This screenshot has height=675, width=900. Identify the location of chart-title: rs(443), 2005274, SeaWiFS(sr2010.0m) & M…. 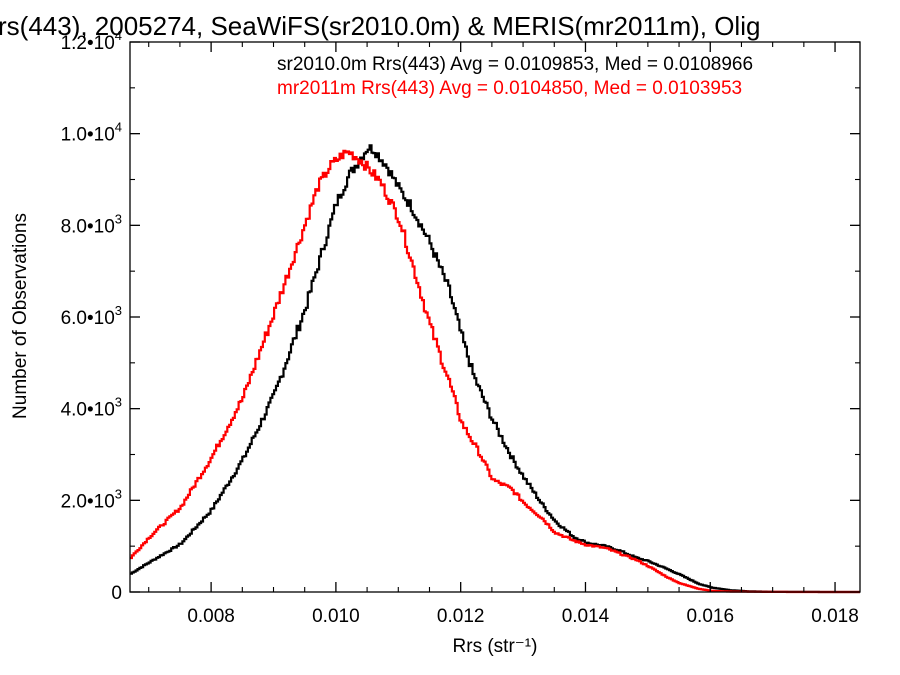
(380, 26).